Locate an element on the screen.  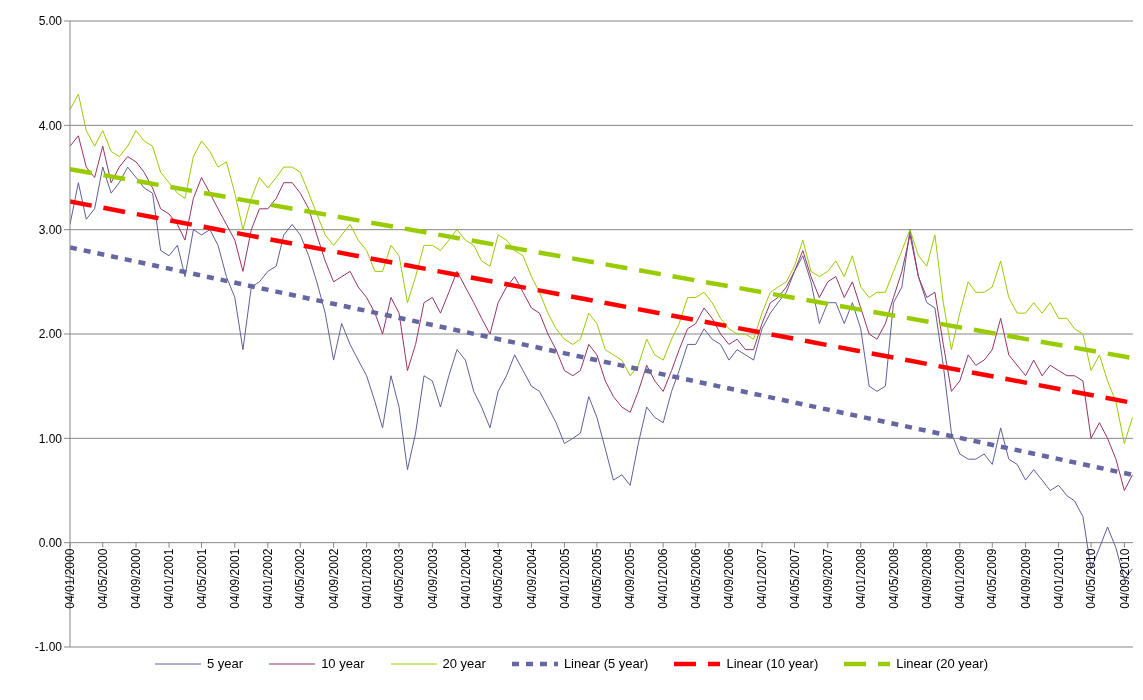
x-tick-label: 04/01/2010 is located at coordinates (1058, 578).